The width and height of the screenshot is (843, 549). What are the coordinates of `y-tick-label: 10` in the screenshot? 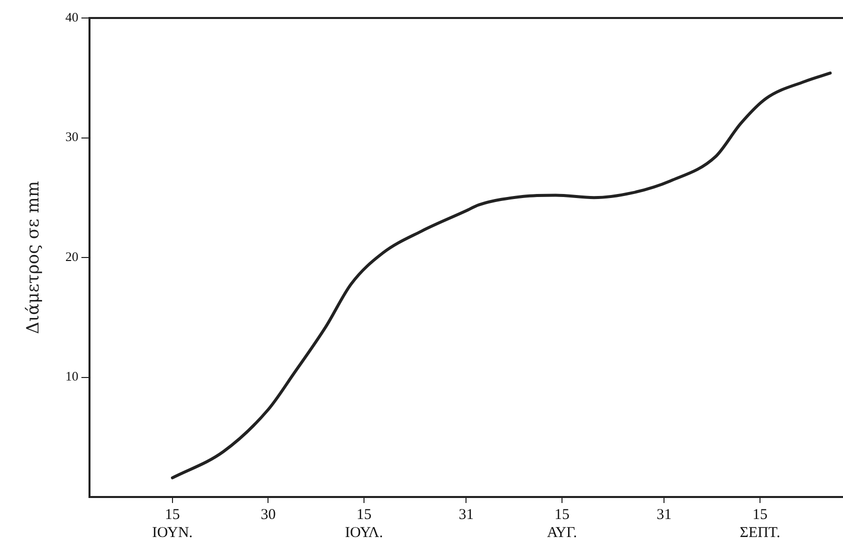 It's located at (71, 376).